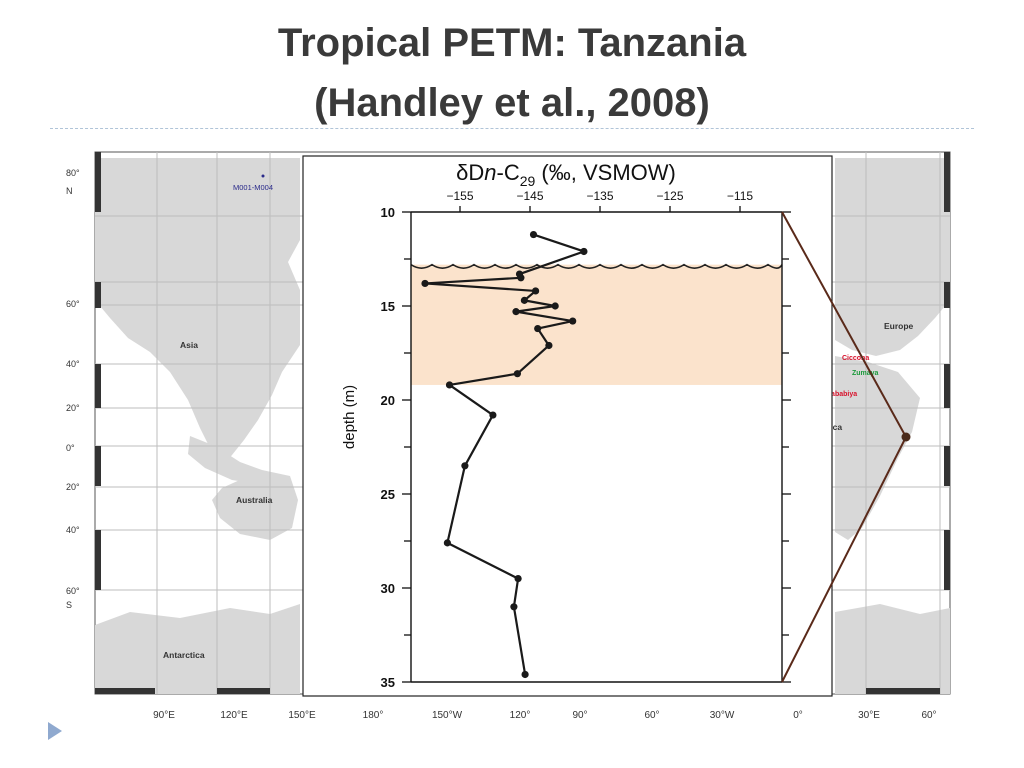  Describe the element at coordinates (73, 173) in the screenshot. I see `lat-label: 80°` at that location.